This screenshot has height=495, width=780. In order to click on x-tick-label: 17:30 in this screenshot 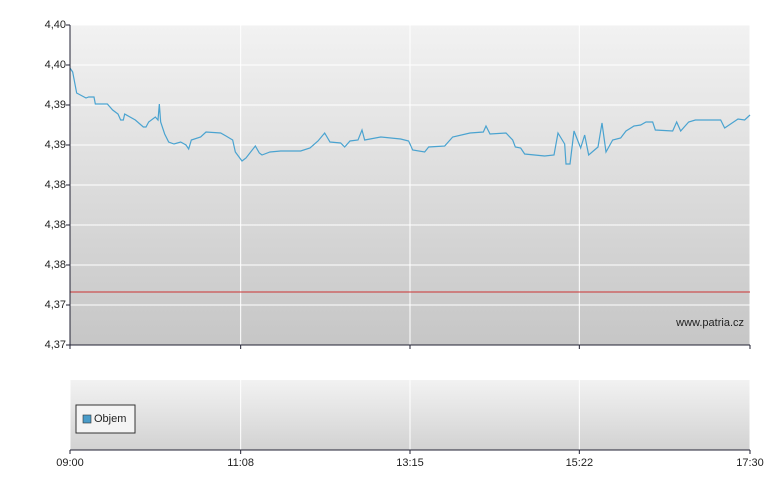, I will do `click(750, 463)`.